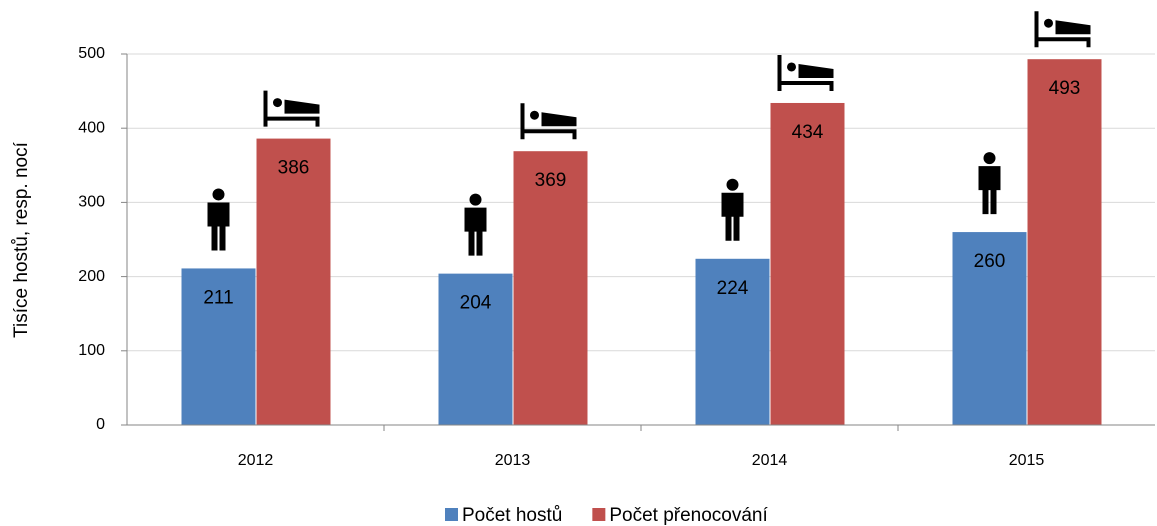 This screenshot has width=1157, height=526. What do you see at coordinates (256, 460) in the screenshot?
I see `x-tick-label: 2012` at bounding box center [256, 460].